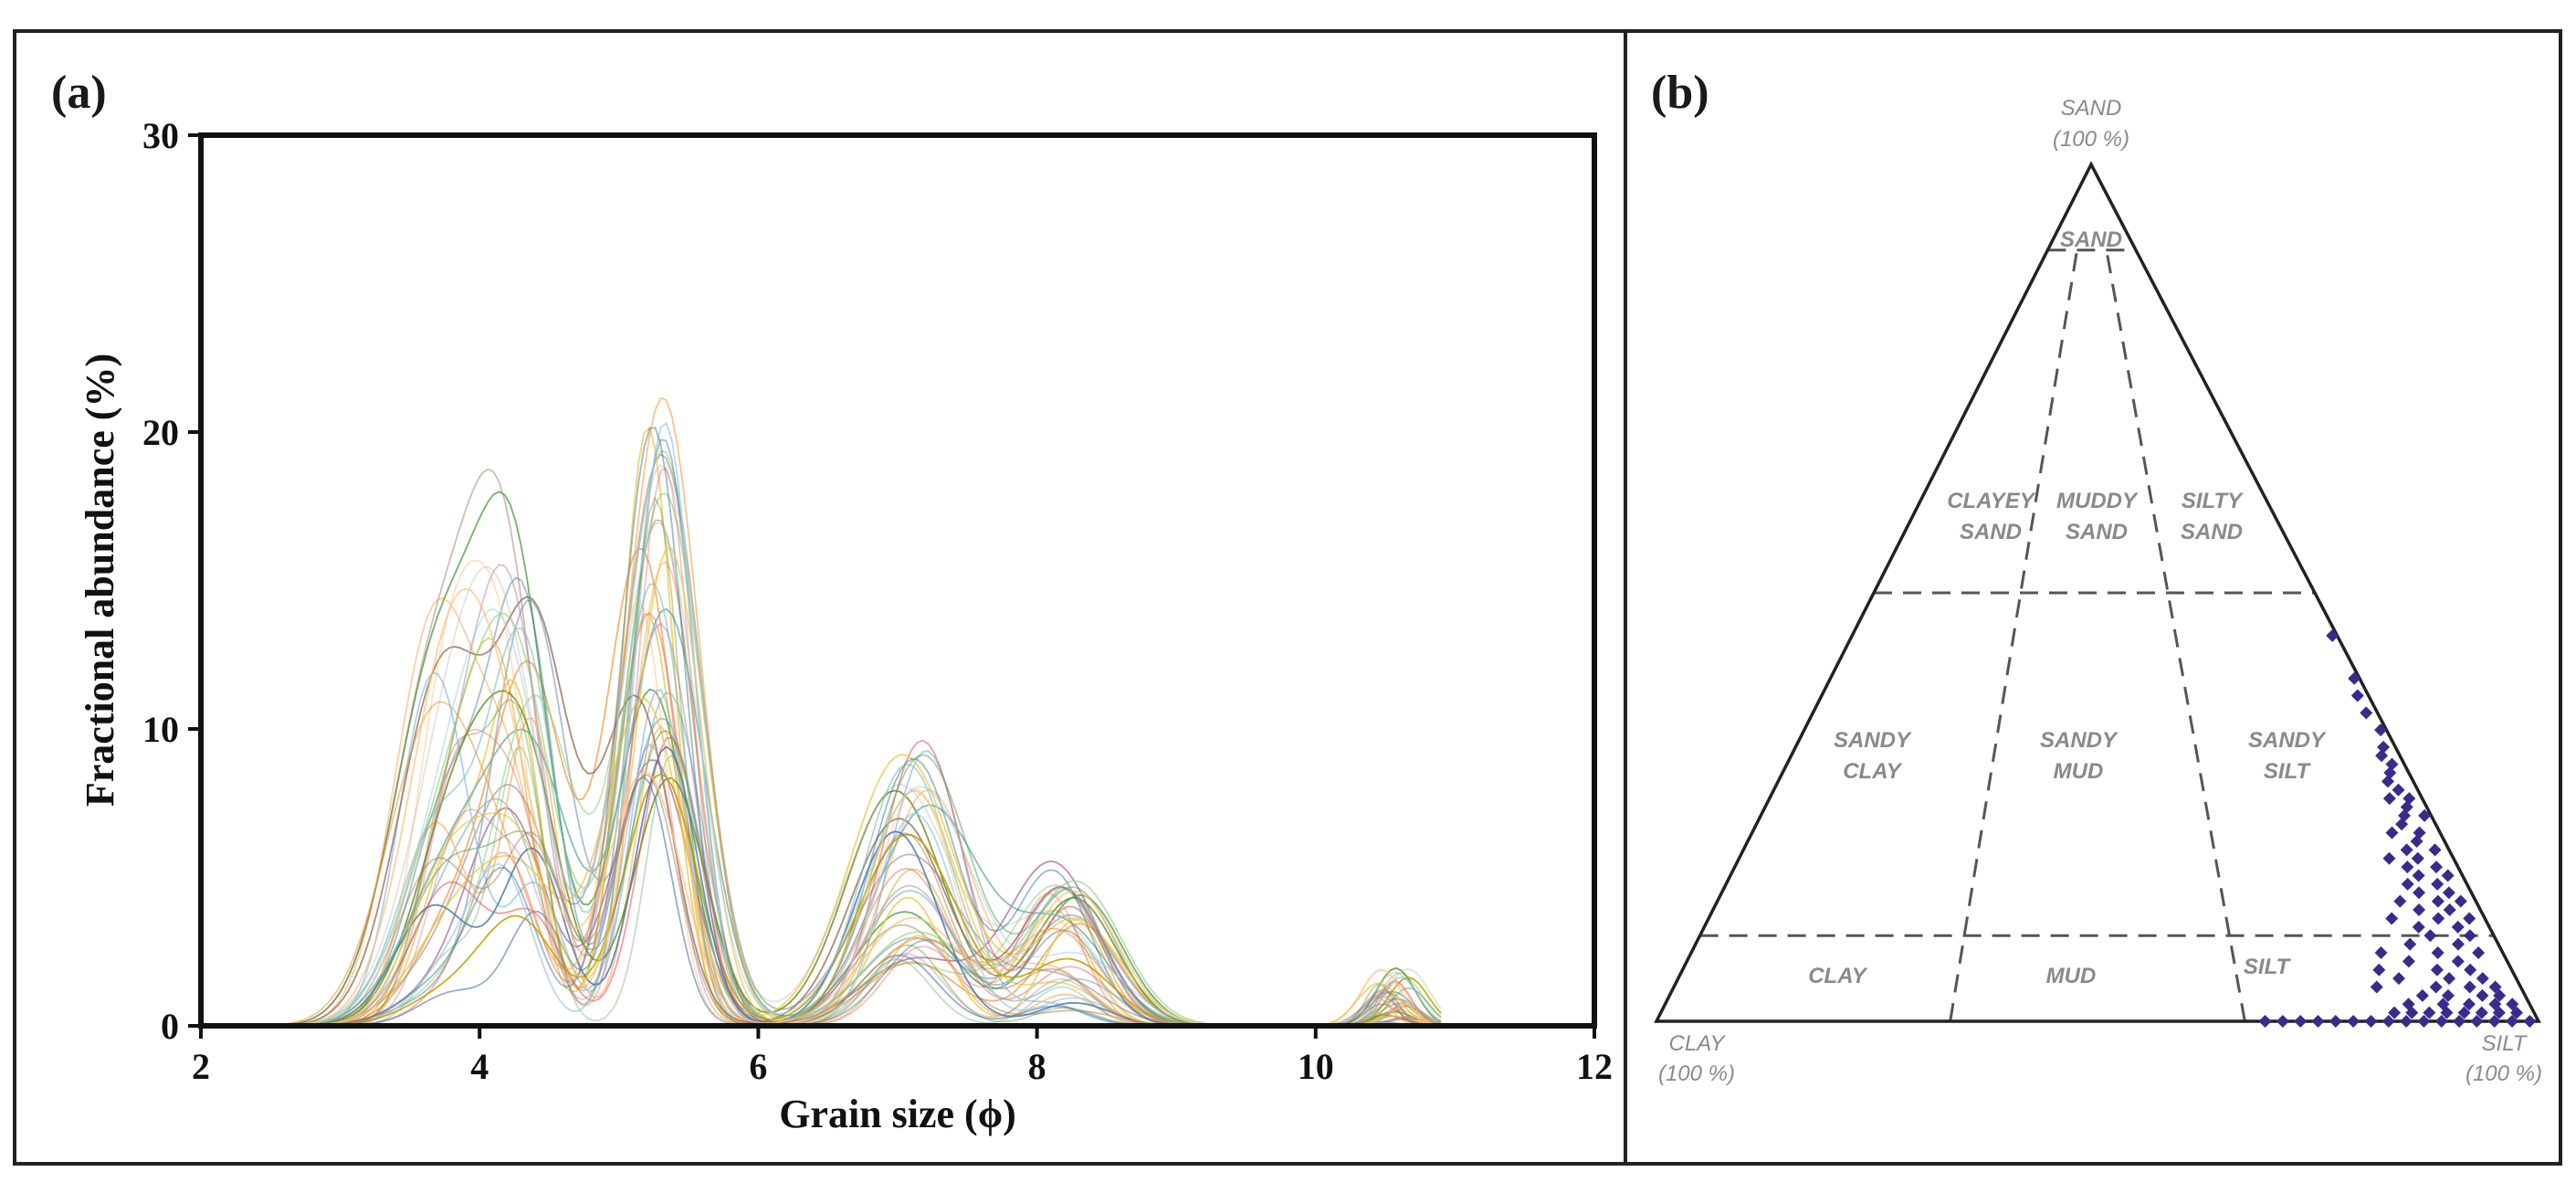 The width and height of the screenshot is (2576, 1193). Describe the element at coordinates (2504, 1073) in the screenshot. I see `vertex-silt-sub: (100 %)` at that location.